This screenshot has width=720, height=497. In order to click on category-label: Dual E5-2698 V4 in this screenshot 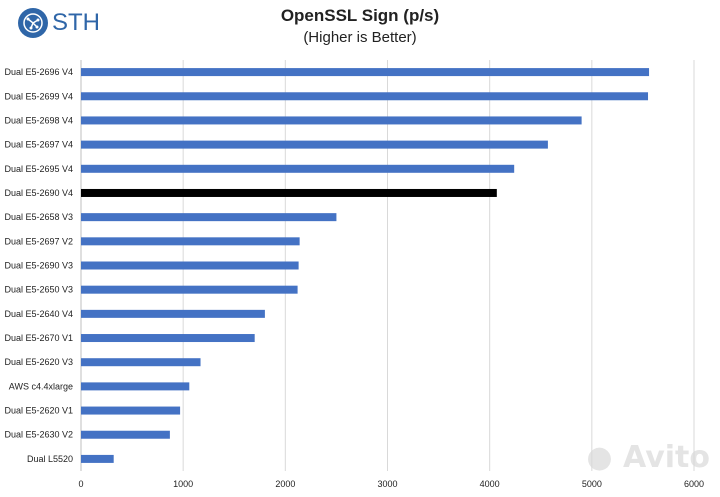, I will do `click(38, 120)`.